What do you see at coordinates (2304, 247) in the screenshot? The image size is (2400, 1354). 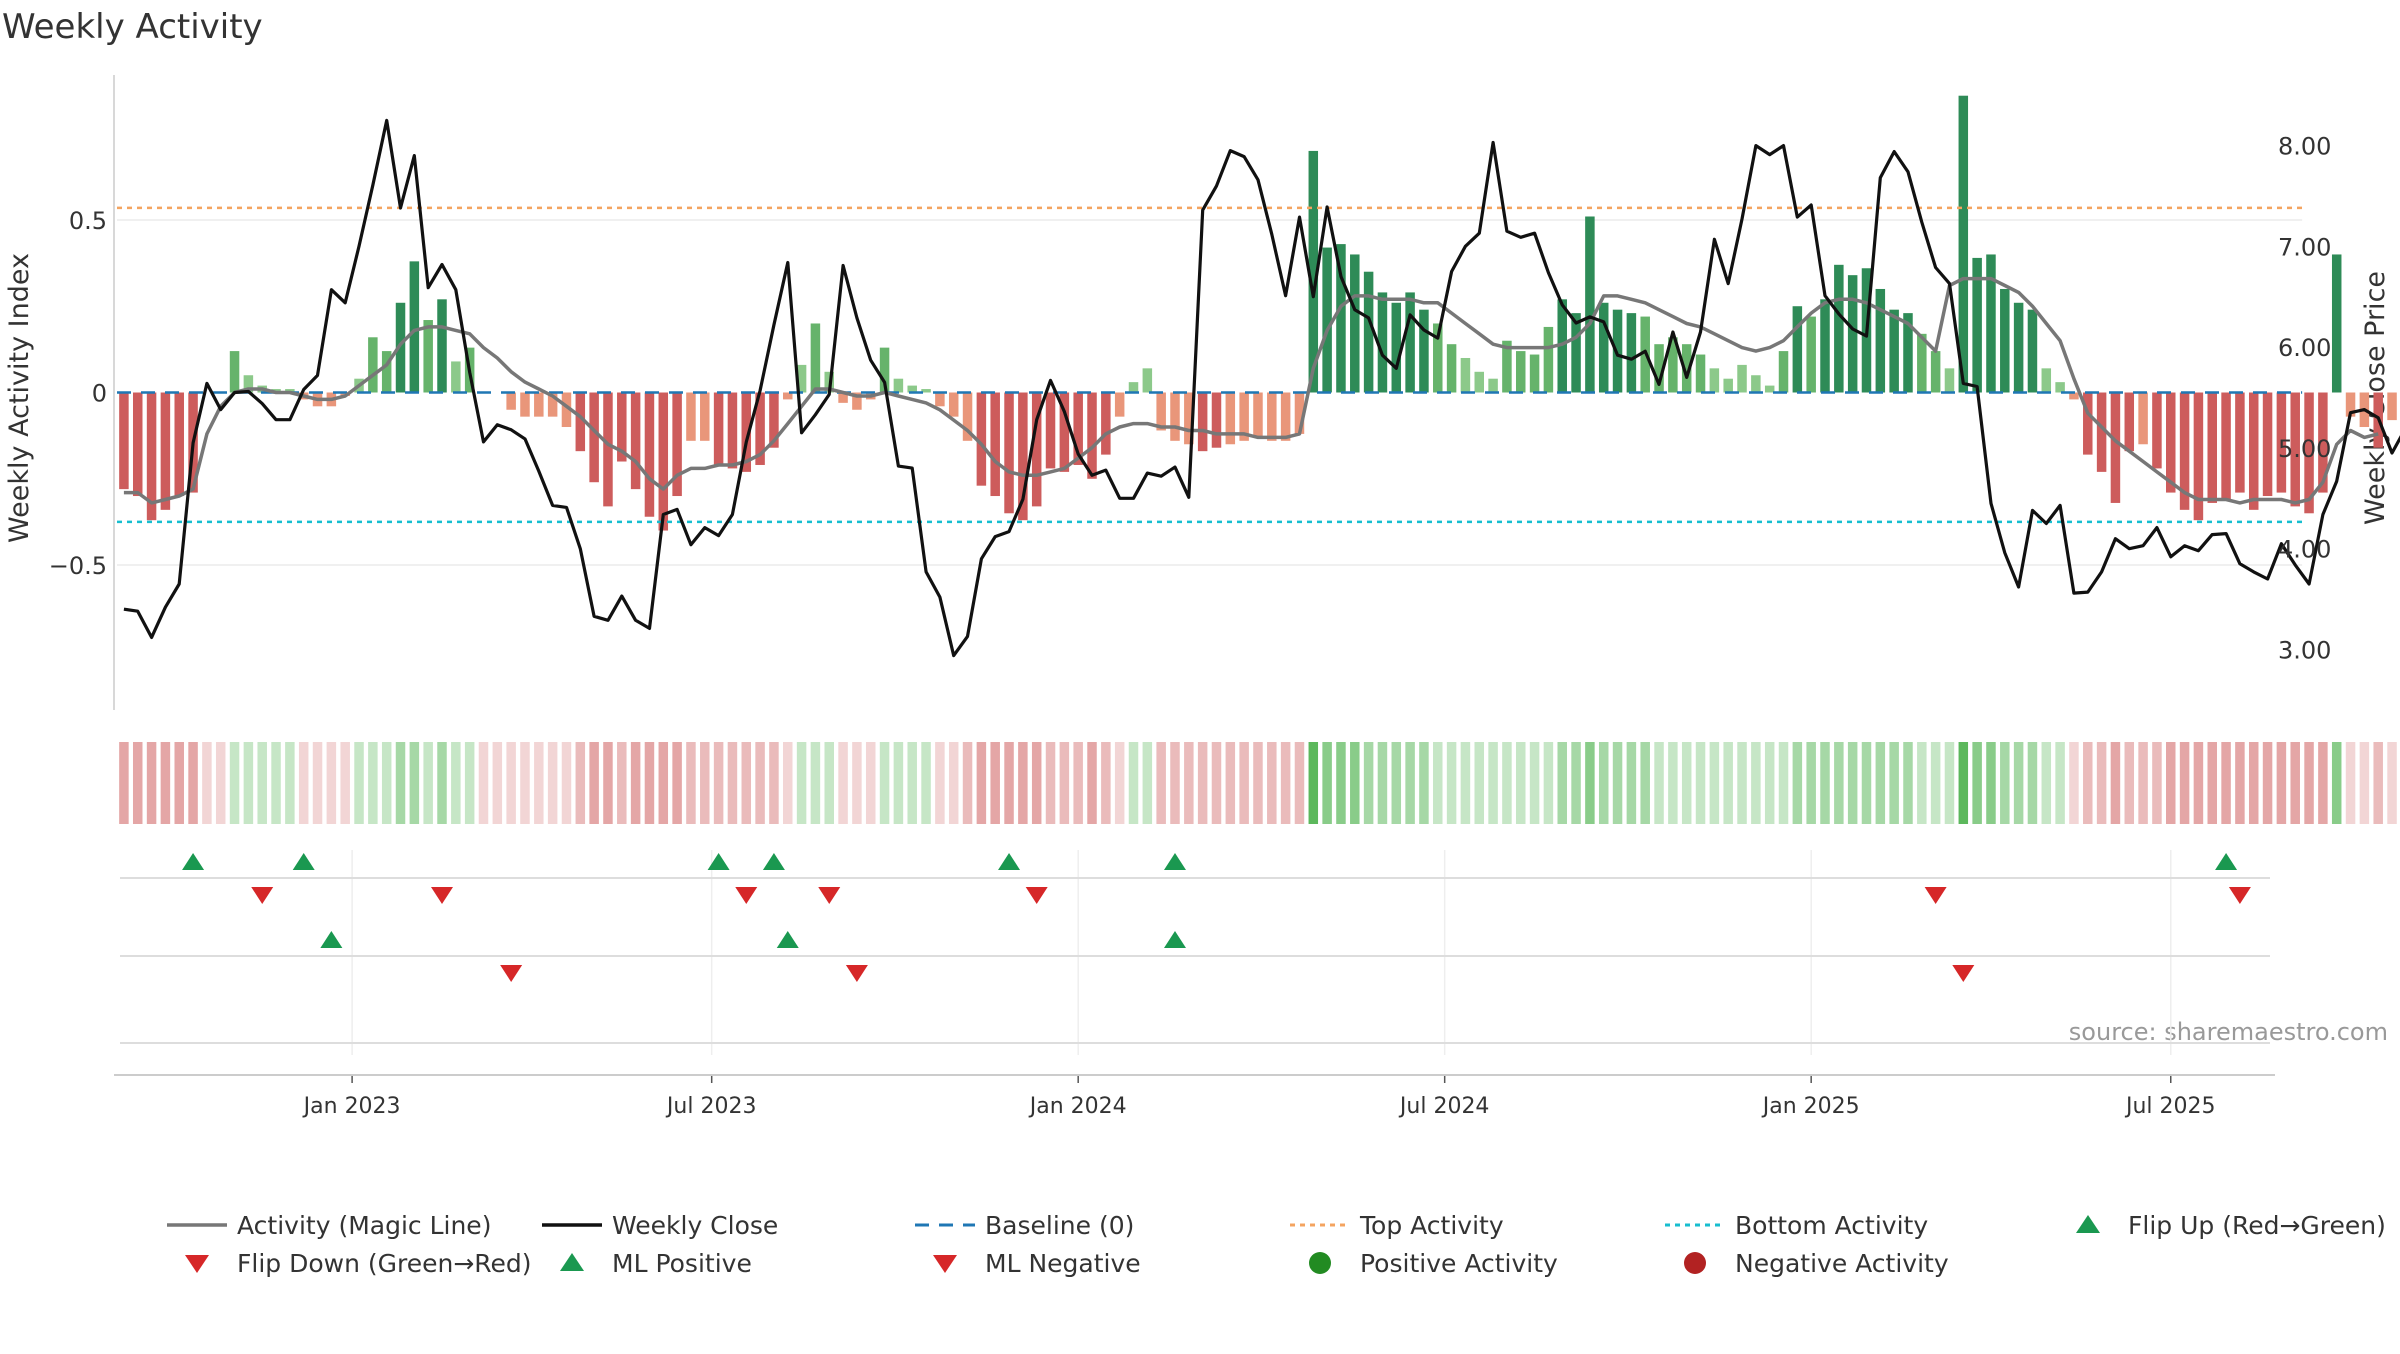 I see `y2-tick-label: 7.00` at bounding box center [2304, 247].